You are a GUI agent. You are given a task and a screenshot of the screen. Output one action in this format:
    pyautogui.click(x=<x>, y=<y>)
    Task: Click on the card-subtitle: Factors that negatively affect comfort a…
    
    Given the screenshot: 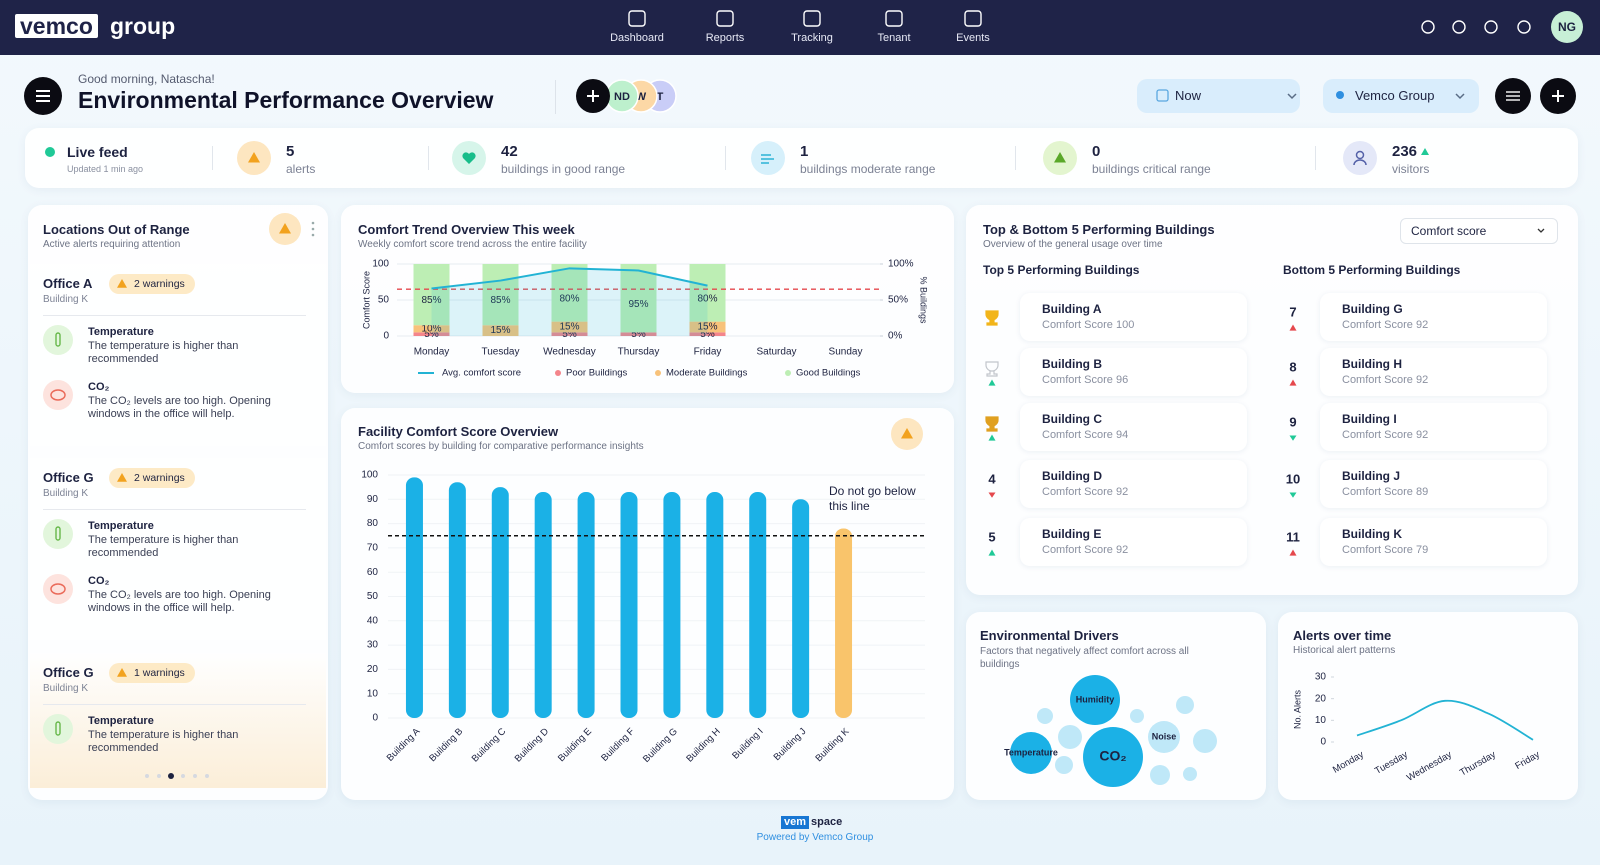 What is the action you would take?
    pyautogui.click(x=1084, y=658)
    